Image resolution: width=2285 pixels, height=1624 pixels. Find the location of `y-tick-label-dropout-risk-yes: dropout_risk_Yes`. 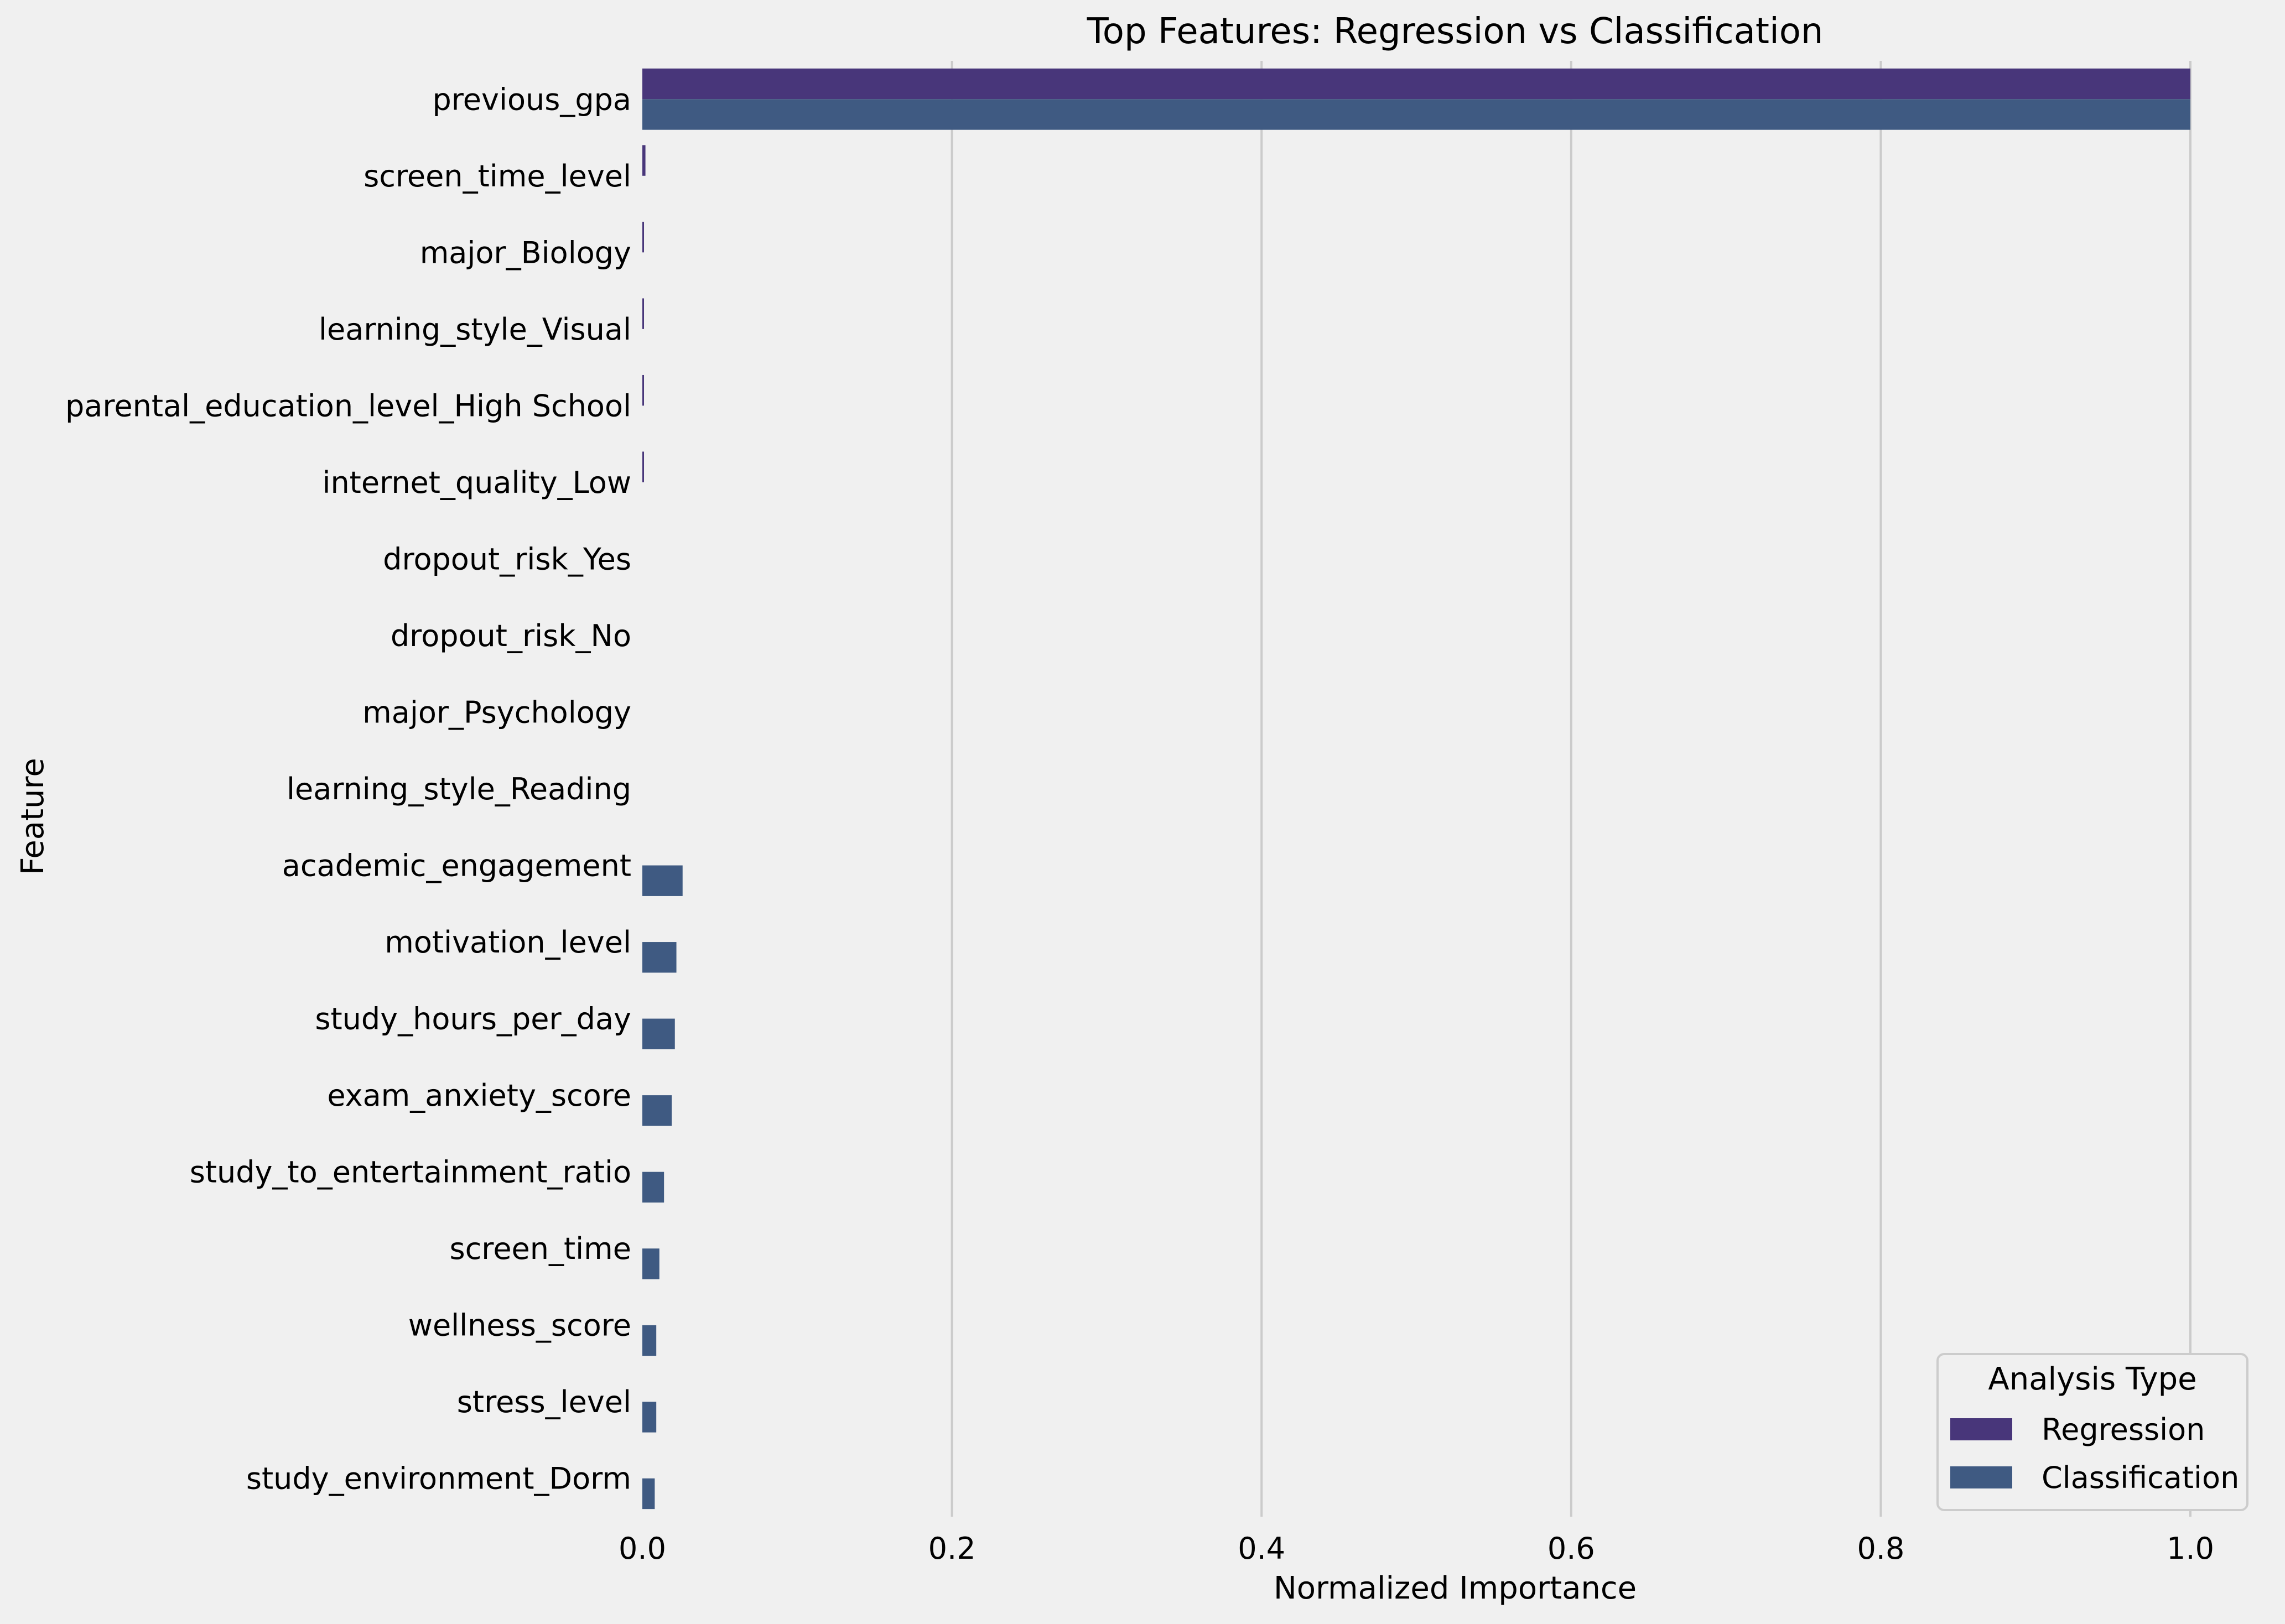

y-tick-label-dropout-risk-yes: dropout_risk_Yes is located at coordinates (507, 559).